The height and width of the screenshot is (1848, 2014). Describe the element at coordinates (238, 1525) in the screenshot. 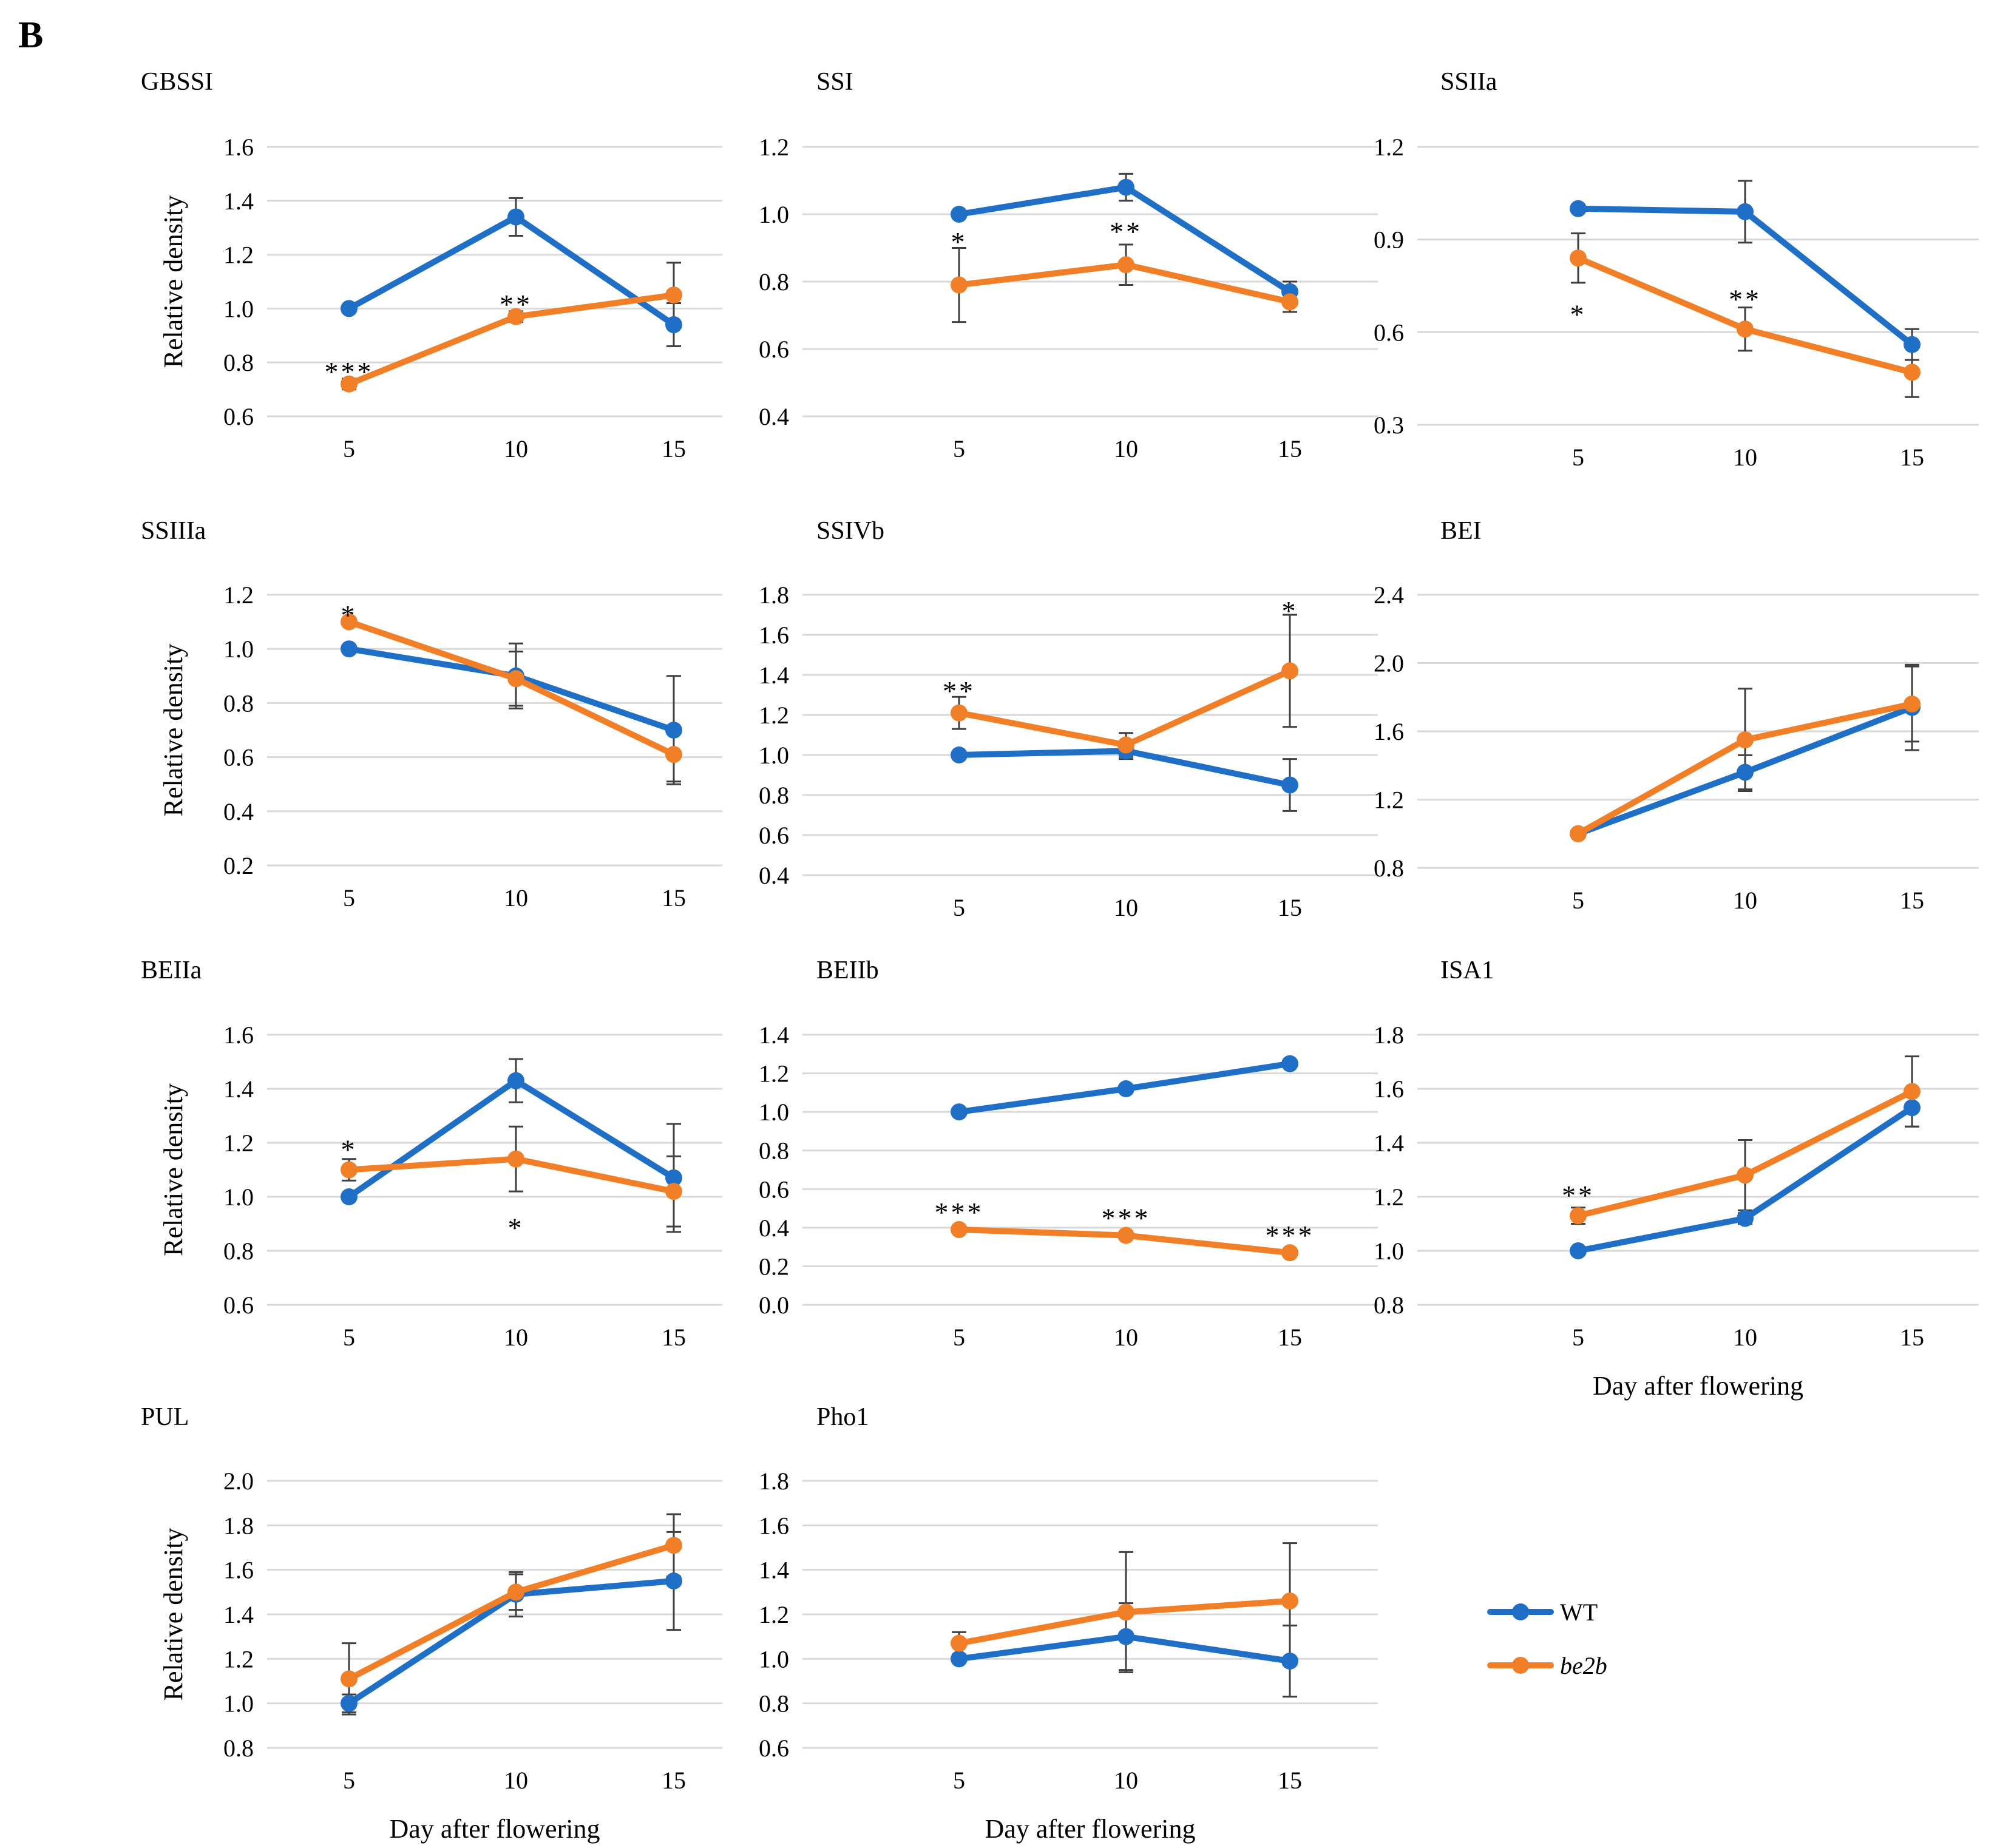

I see `y-tick-label: 1.8` at that location.